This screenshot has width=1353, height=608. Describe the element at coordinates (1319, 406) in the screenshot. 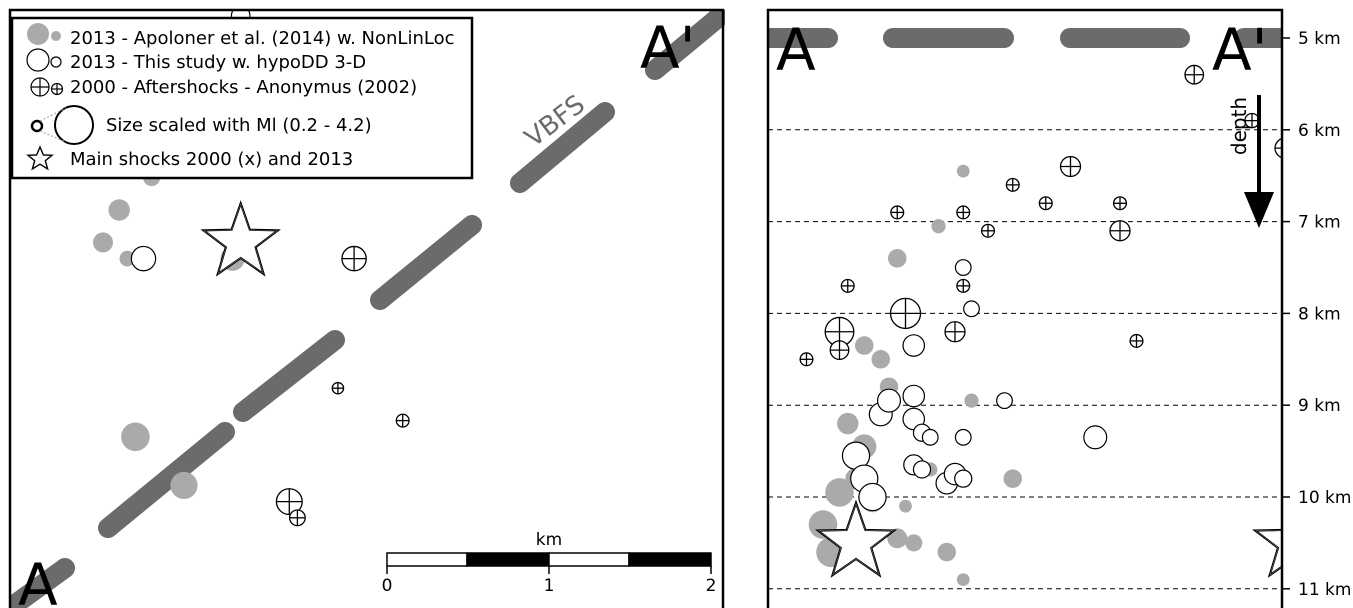

I see `depth-tick-label: 9 km` at that location.